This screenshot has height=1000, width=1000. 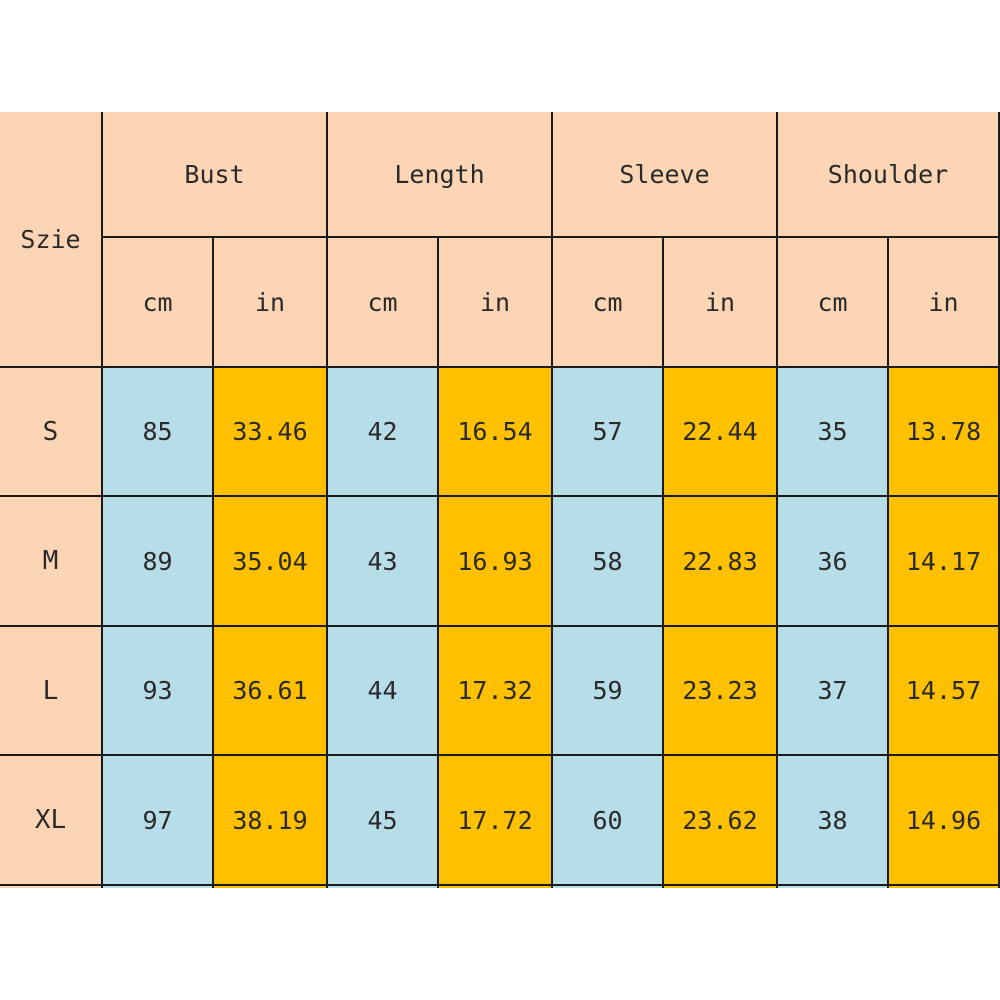 What do you see at coordinates (158, 821) in the screenshot?
I see `cm-value-cell: 97` at bounding box center [158, 821].